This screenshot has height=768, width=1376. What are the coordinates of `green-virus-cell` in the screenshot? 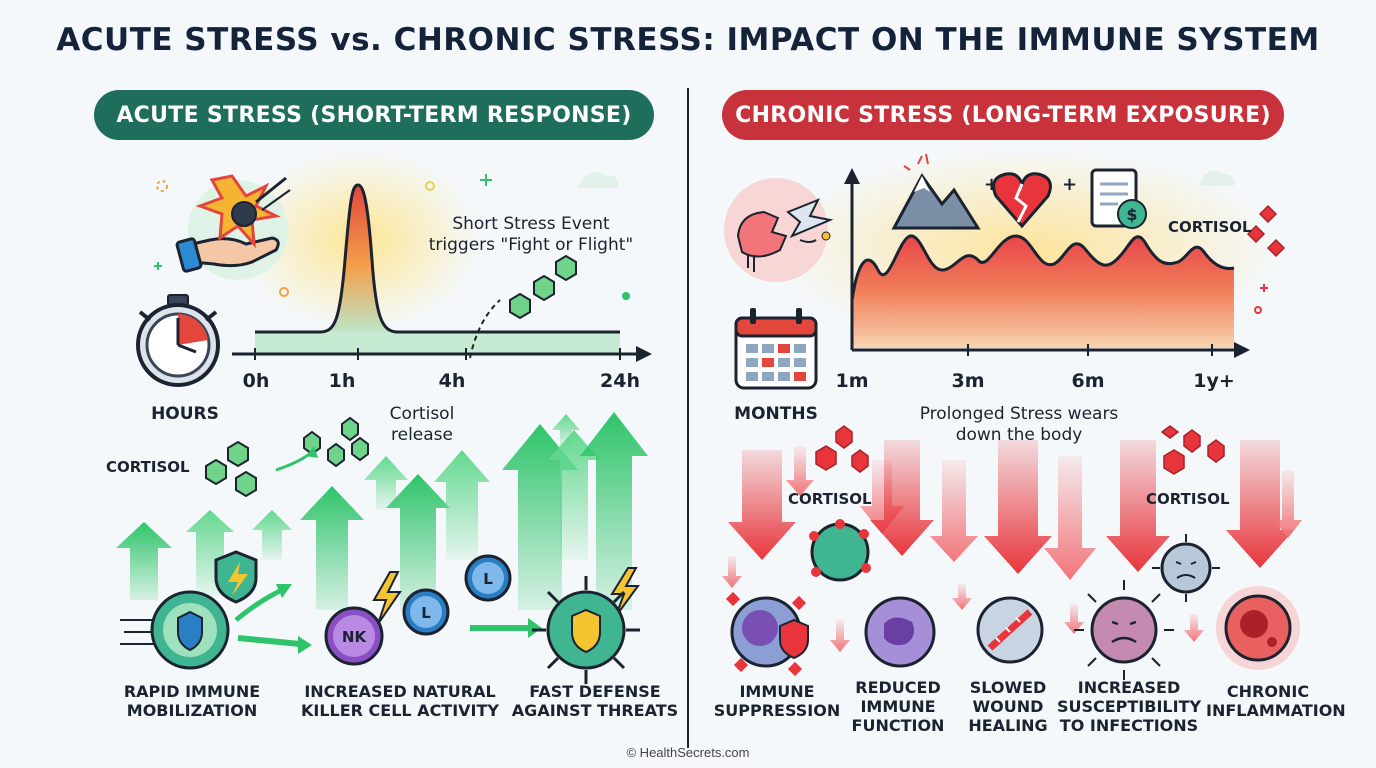 It's located at (840, 550).